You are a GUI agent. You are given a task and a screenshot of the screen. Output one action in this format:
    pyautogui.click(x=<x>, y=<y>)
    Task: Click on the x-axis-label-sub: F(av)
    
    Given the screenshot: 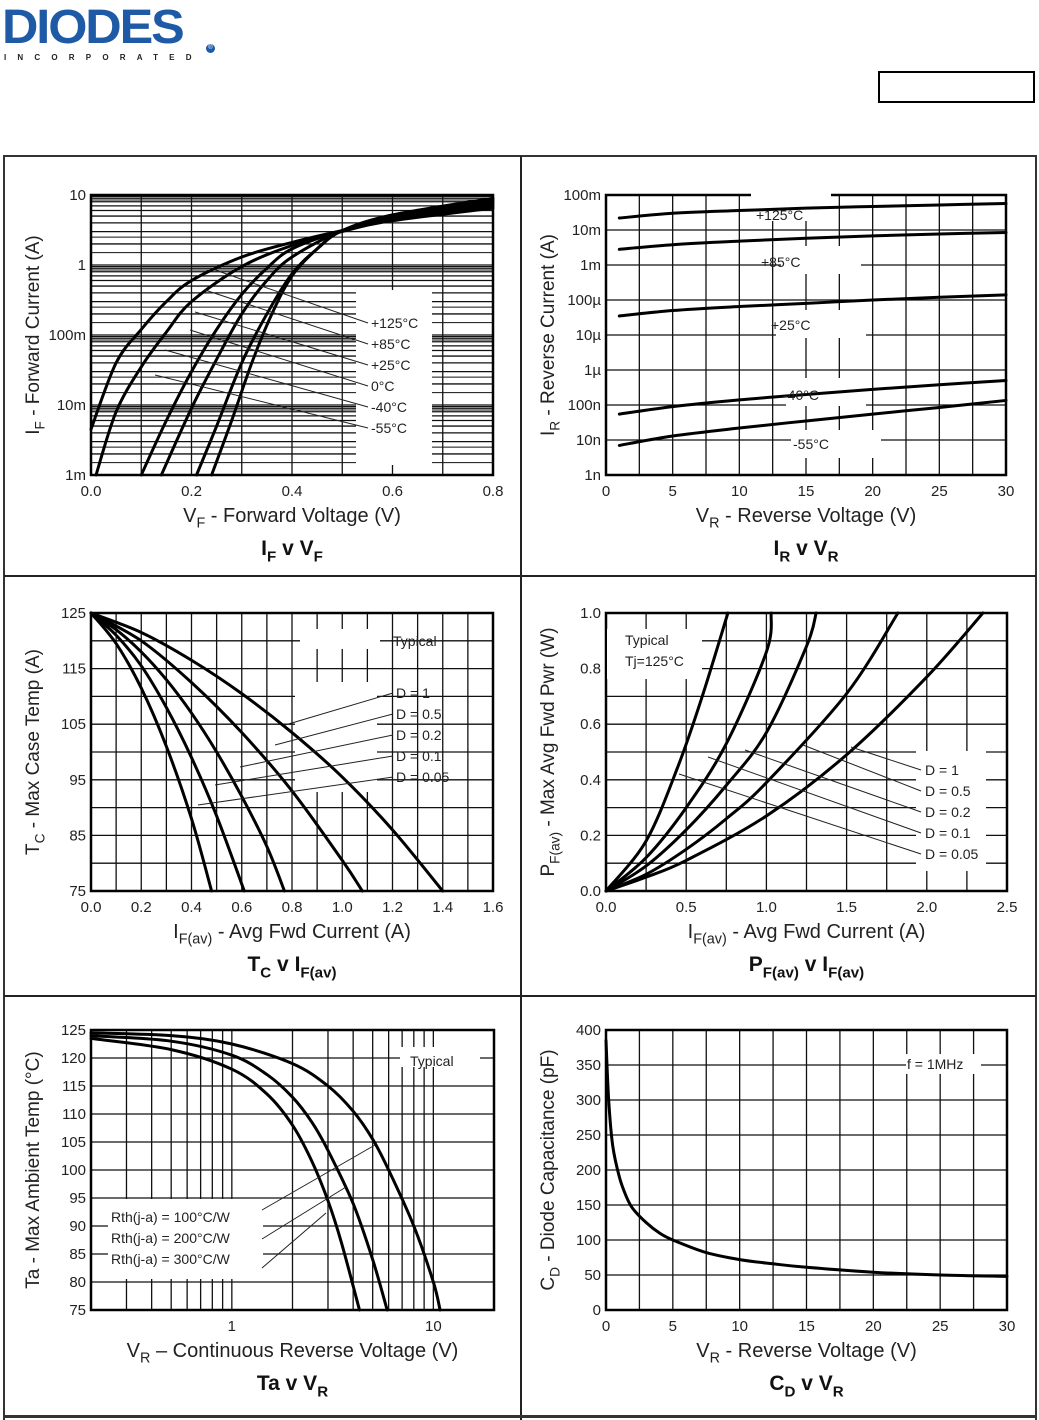 What is the action you would take?
    pyautogui.click(x=196, y=940)
    